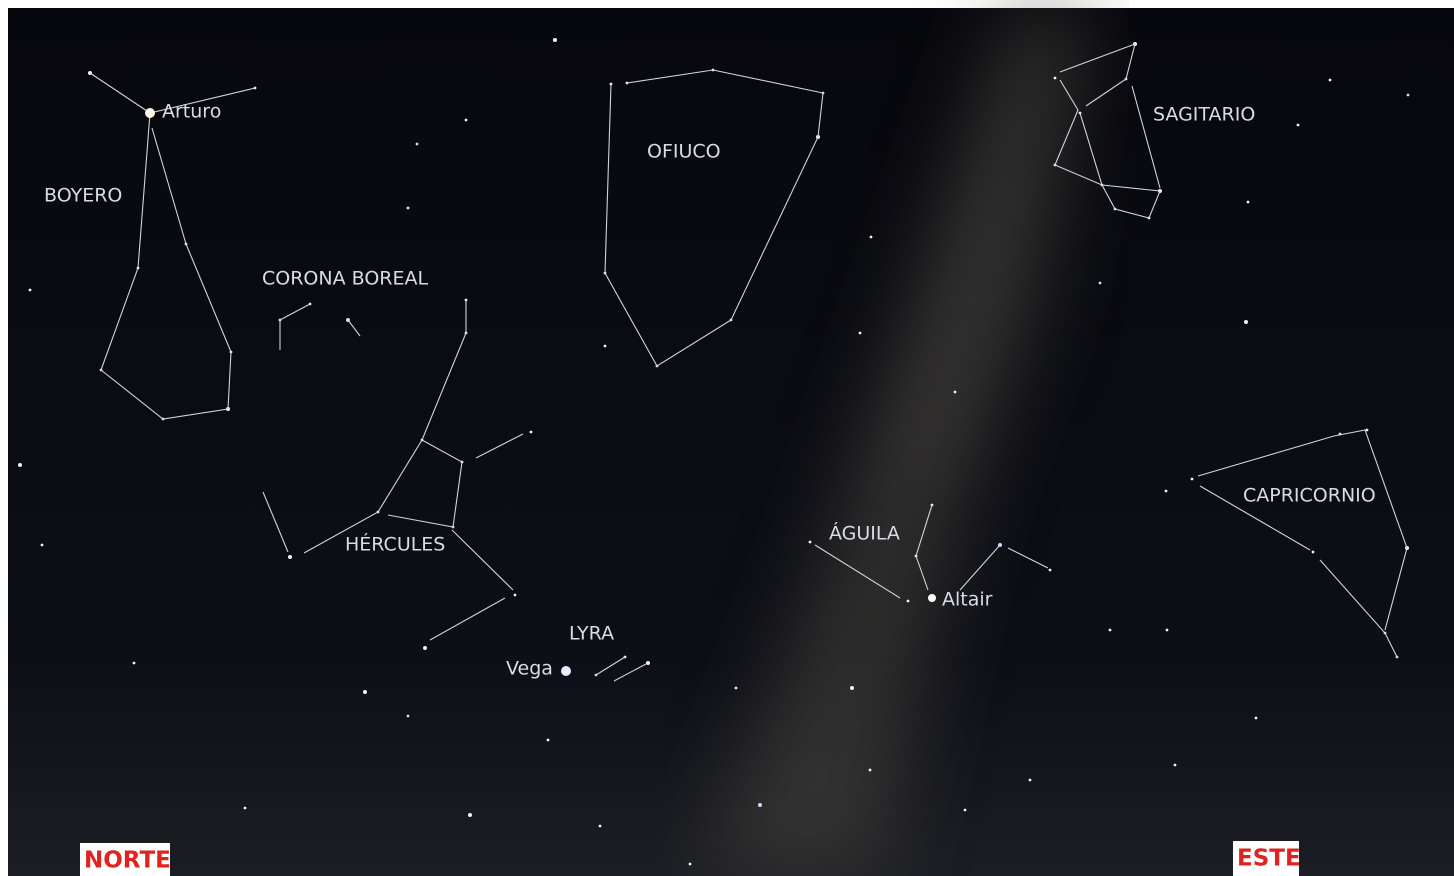 The width and height of the screenshot is (1454, 876). I want to click on star-label: Altair, so click(967, 600).